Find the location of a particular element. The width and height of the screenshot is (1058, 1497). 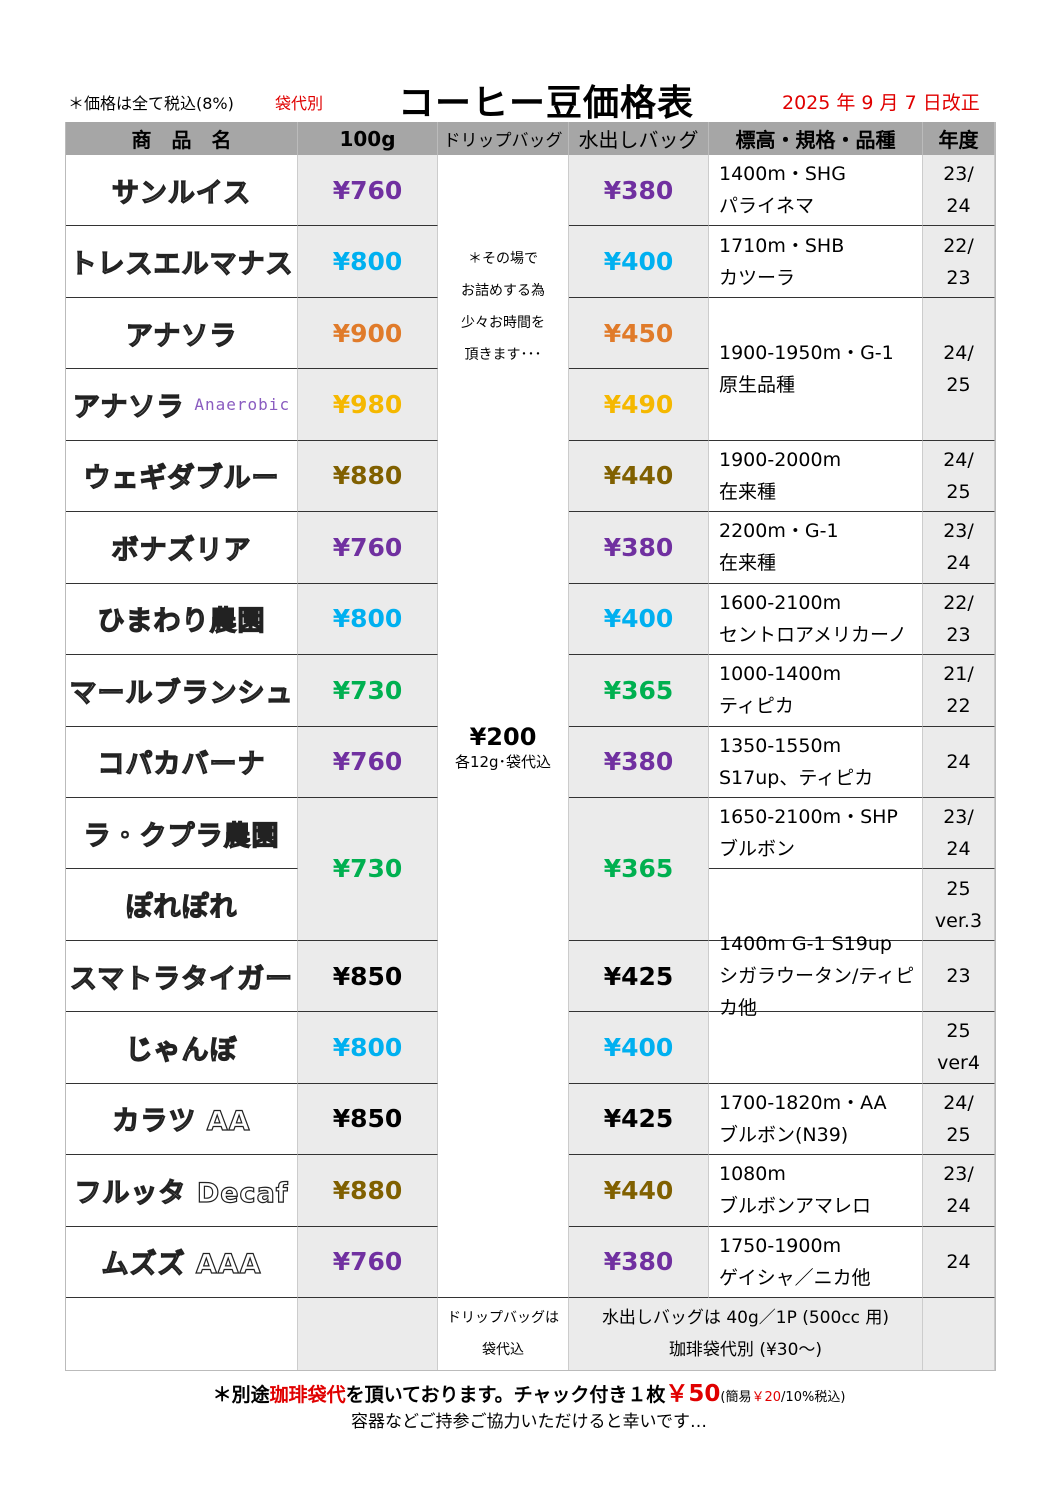

spec-line: ティピカ is located at coordinates (756, 706).